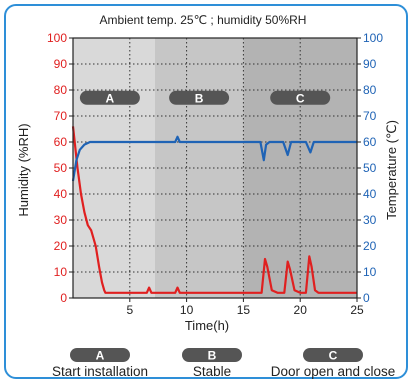  I want to click on right-tick-label: 20, so click(370, 246).